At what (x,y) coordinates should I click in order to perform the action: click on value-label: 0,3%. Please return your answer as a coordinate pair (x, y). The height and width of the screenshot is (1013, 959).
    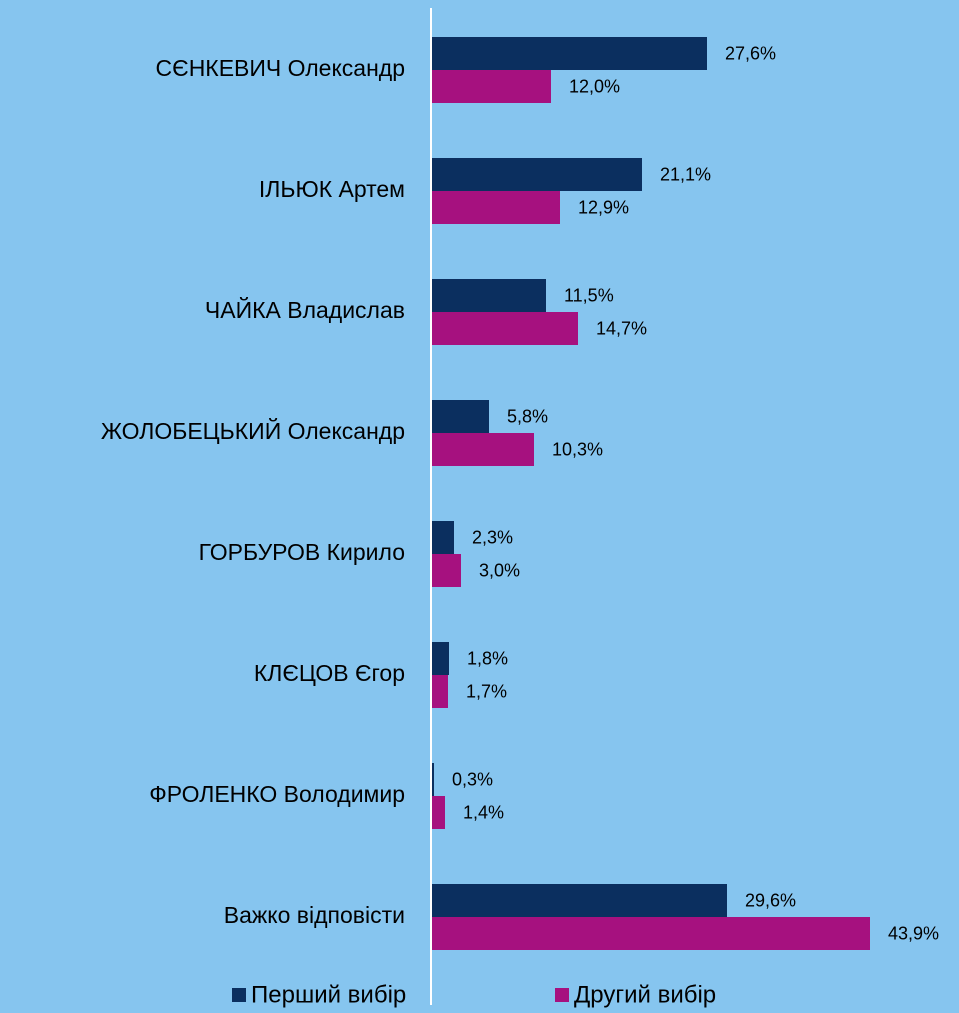
    Looking at the image, I should click on (472, 779).